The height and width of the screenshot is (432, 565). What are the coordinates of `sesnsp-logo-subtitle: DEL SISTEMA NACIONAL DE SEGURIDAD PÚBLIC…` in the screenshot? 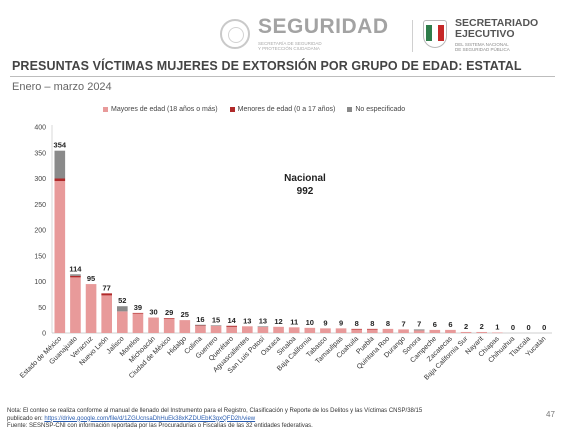 It's located at (482, 47).